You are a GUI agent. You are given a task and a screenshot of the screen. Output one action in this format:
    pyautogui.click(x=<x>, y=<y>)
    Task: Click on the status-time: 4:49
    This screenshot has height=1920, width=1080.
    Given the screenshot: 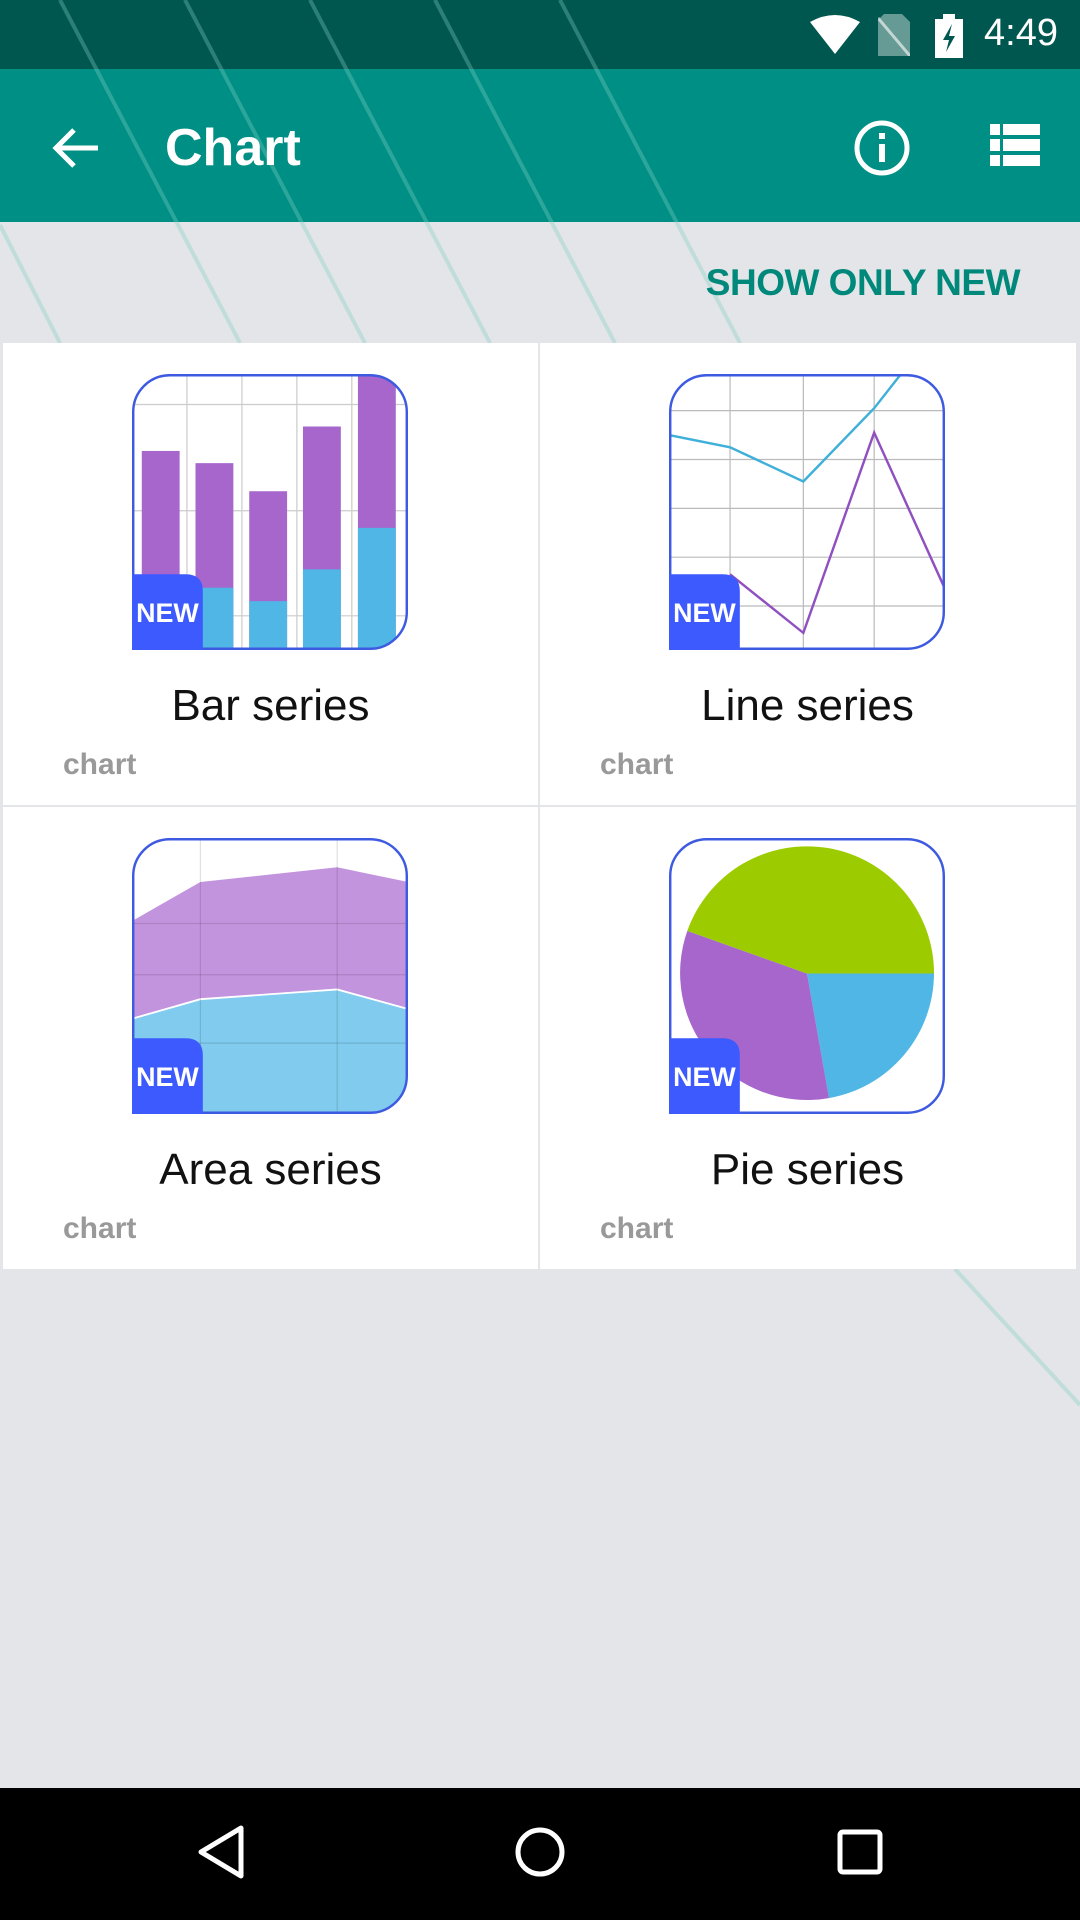 What is the action you would take?
    pyautogui.click(x=1021, y=33)
    